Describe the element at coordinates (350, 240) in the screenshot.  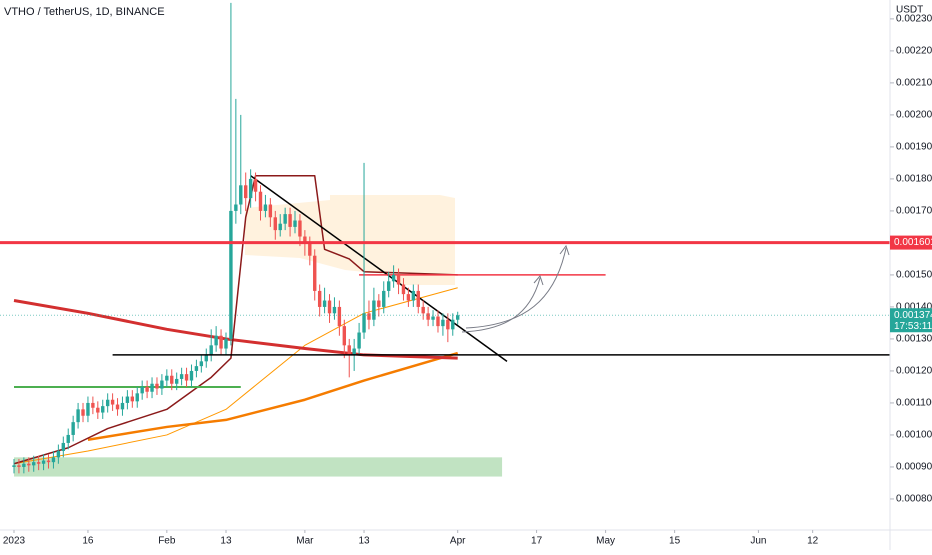
I see `cloud-shade` at that location.